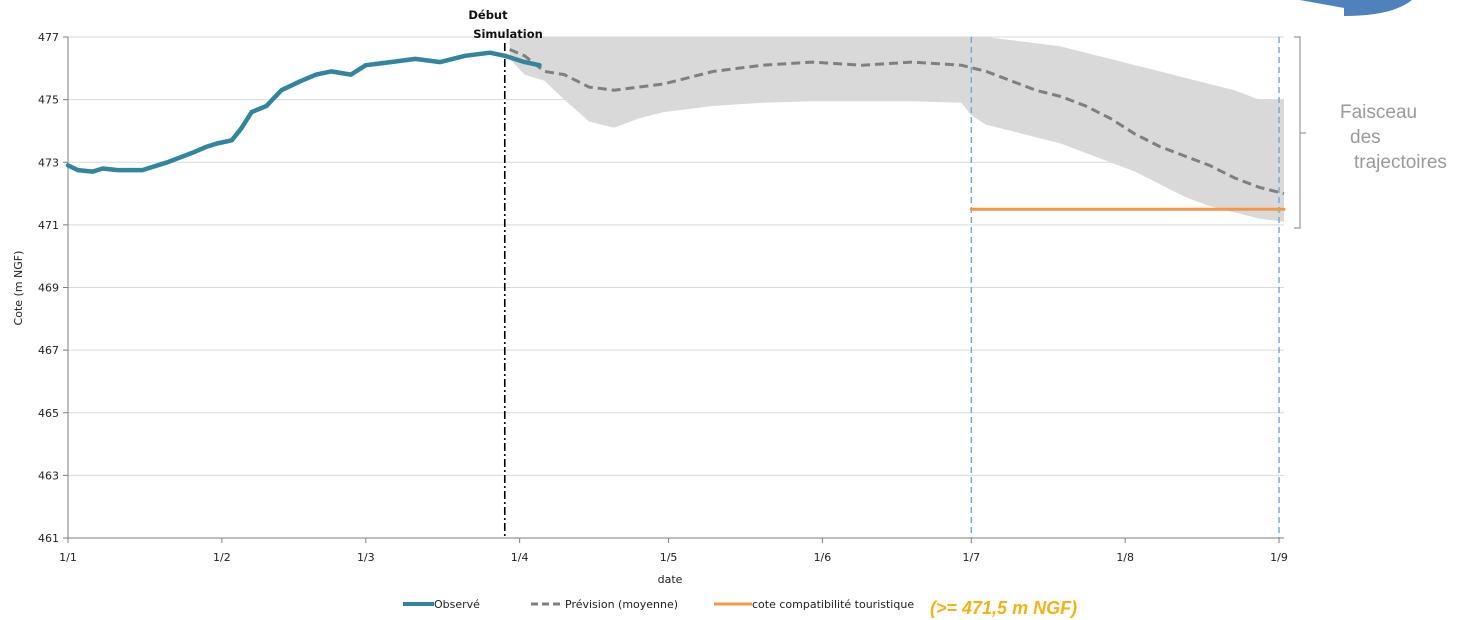  I want to click on y-tick-label-463: 463, so click(48, 475).